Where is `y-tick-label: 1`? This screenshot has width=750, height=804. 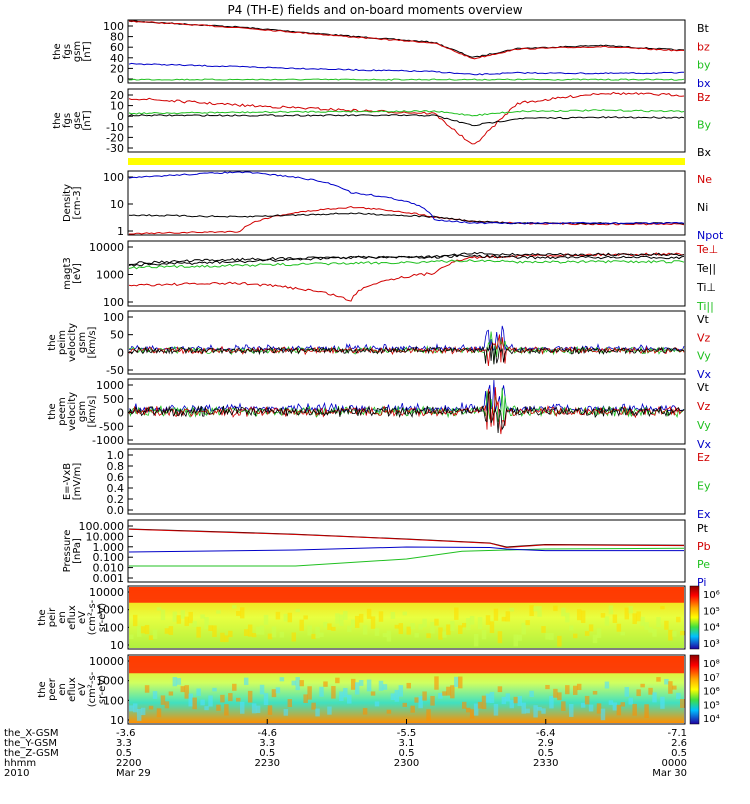 y-tick-label: 1 is located at coordinates (120, 231).